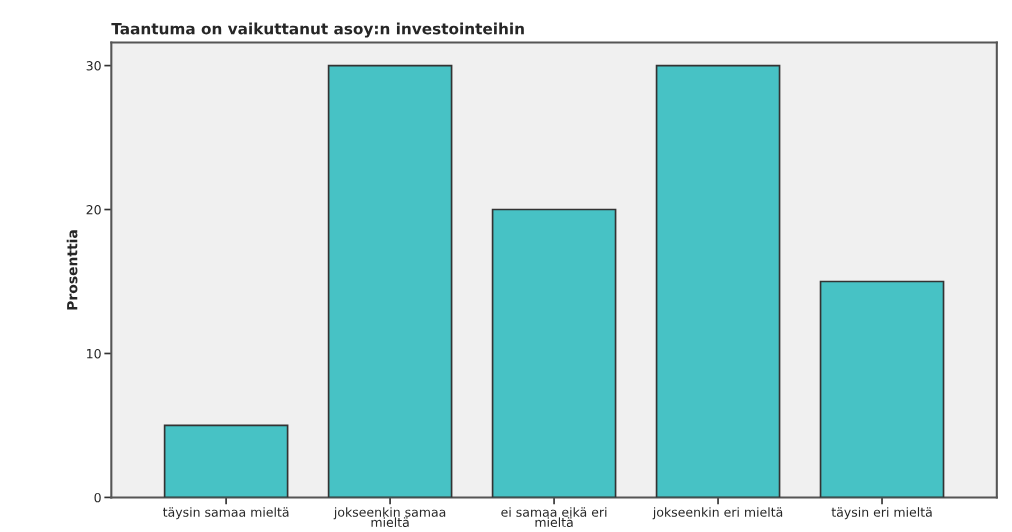  Describe the element at coordinates (226, 513) in the screenshot. I see `x-tick-label: täysin samaa mieltä` at that location.